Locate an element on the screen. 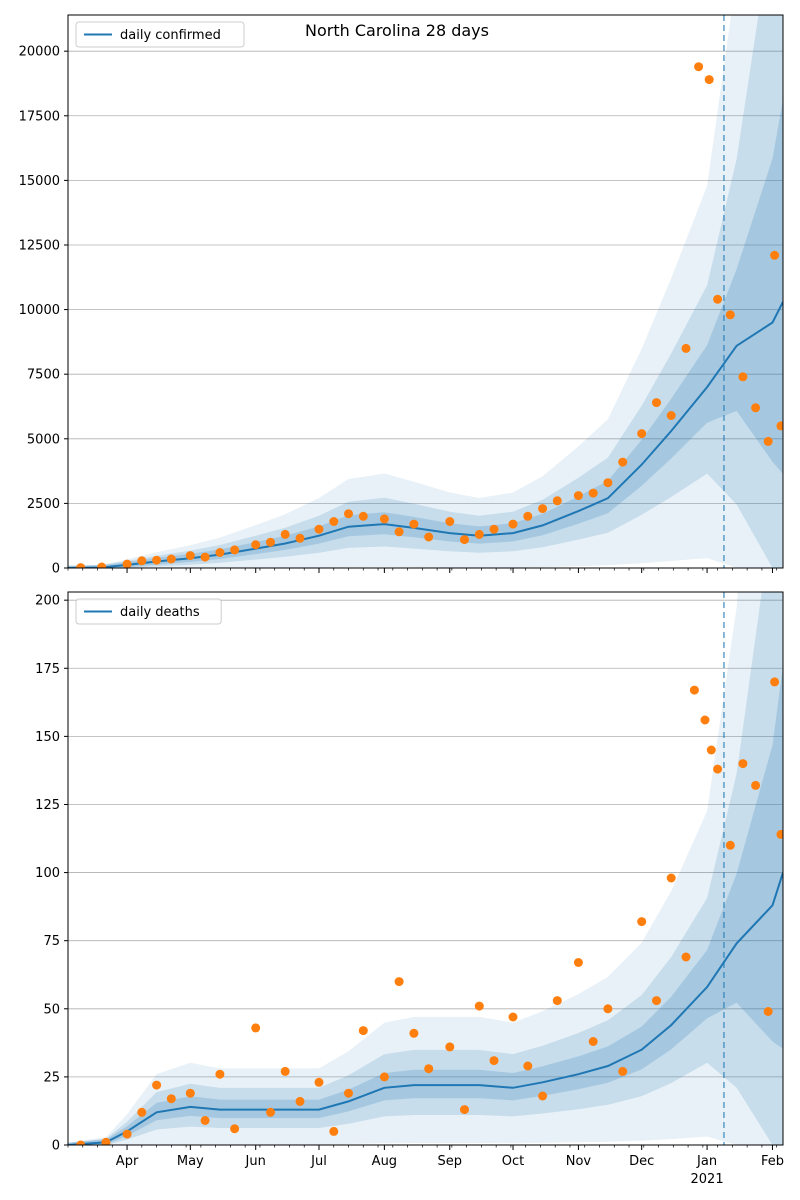 This screenshot has height=1200, width=800. x-tick-label: Jan is located at coordinates (706, 1161).